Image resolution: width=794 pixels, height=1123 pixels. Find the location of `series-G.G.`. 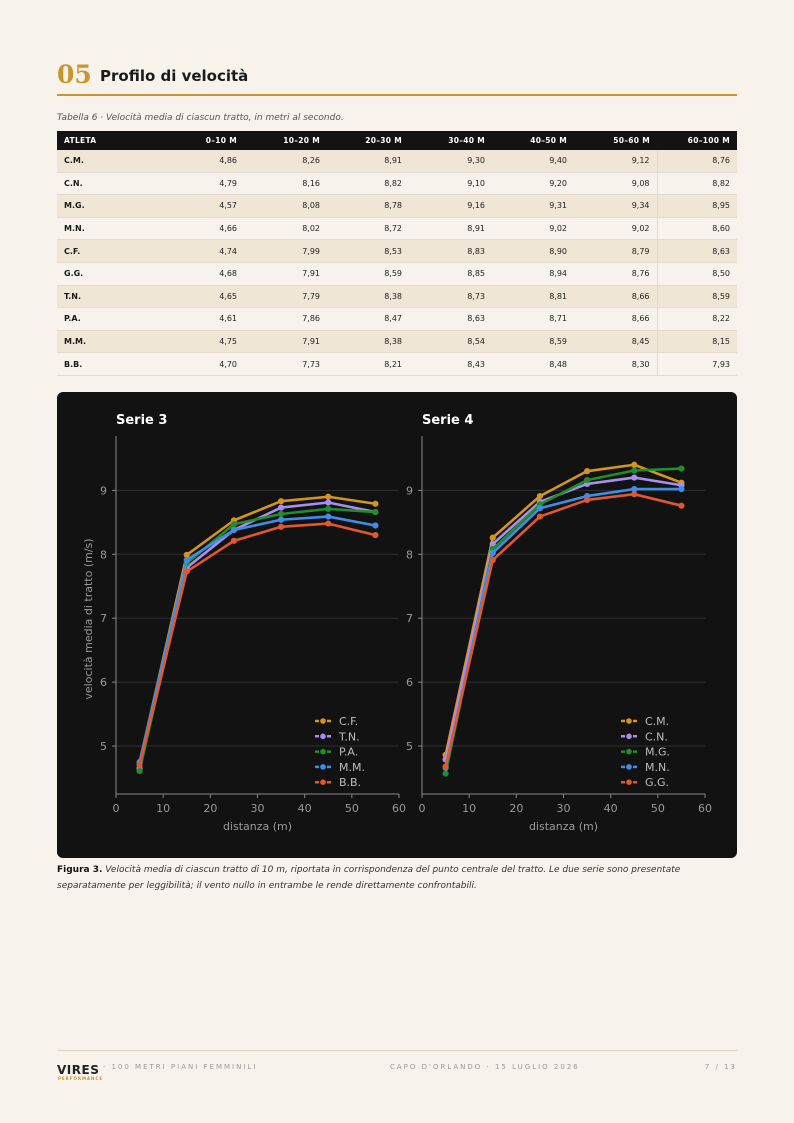

series-G.G. is located at coordinates (563, 630).